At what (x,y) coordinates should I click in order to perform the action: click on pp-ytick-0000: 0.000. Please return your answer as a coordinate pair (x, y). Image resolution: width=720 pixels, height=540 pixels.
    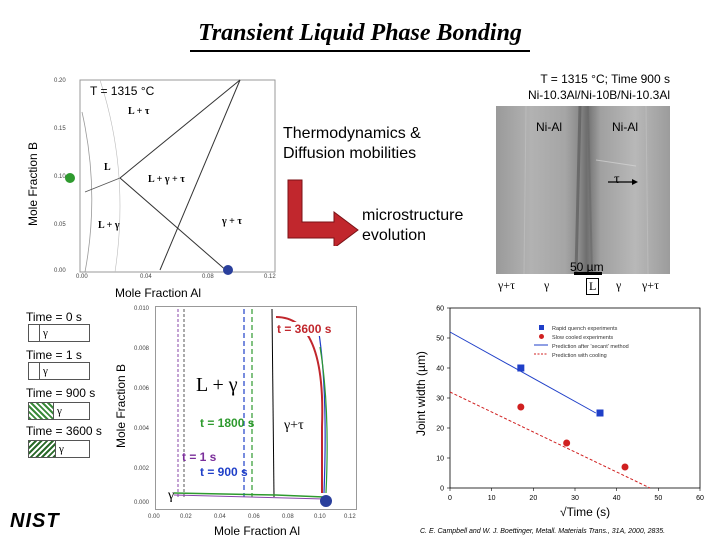
    Looking at the image, I should click on (142, 503).